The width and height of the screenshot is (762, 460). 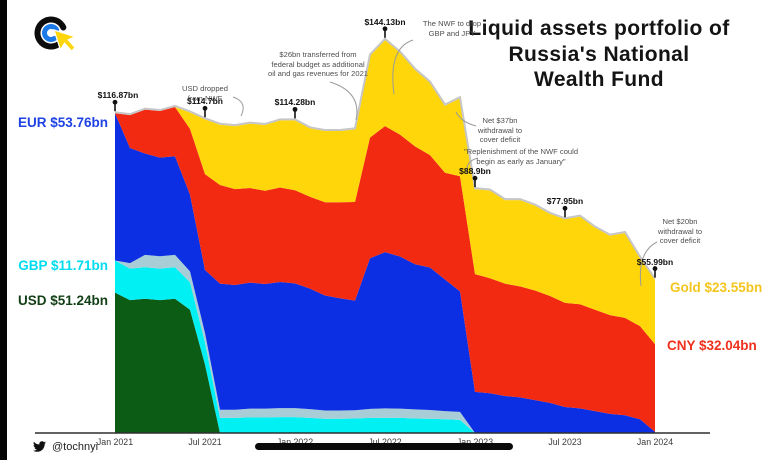 What do you see at coordinates (655, 442) in the screenshot?
I see `x-tick-jan-2024: Jan 2024` at bounding box center [655, 442].